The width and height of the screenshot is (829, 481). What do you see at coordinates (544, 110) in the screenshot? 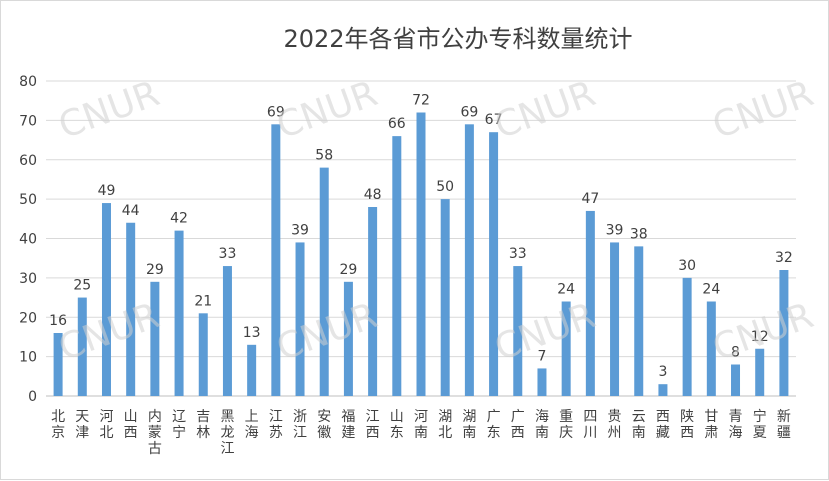
I see `watermark-2: CNUR` at bounding box center [544, 110].